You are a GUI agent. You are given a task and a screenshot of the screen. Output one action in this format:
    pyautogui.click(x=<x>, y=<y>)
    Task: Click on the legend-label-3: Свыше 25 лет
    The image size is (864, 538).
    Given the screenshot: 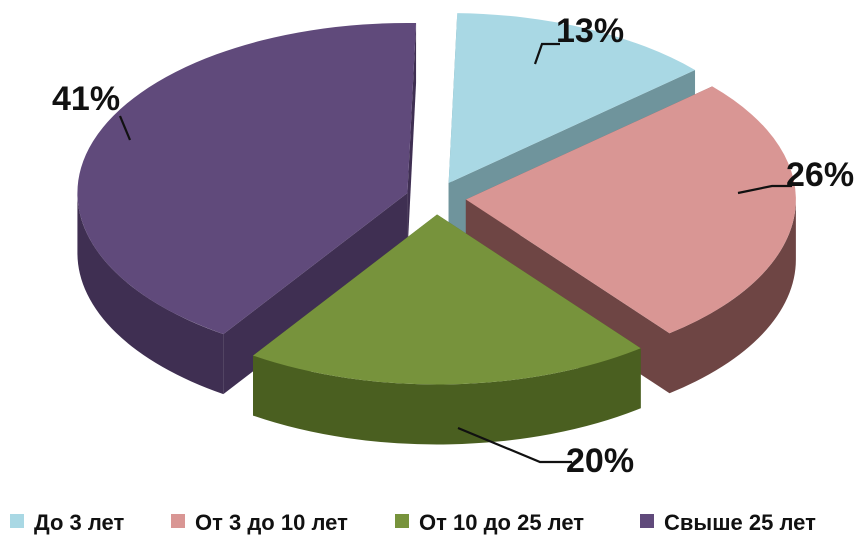 What is the action you would take?
    pyautogui.click(x=740, y=522)
    